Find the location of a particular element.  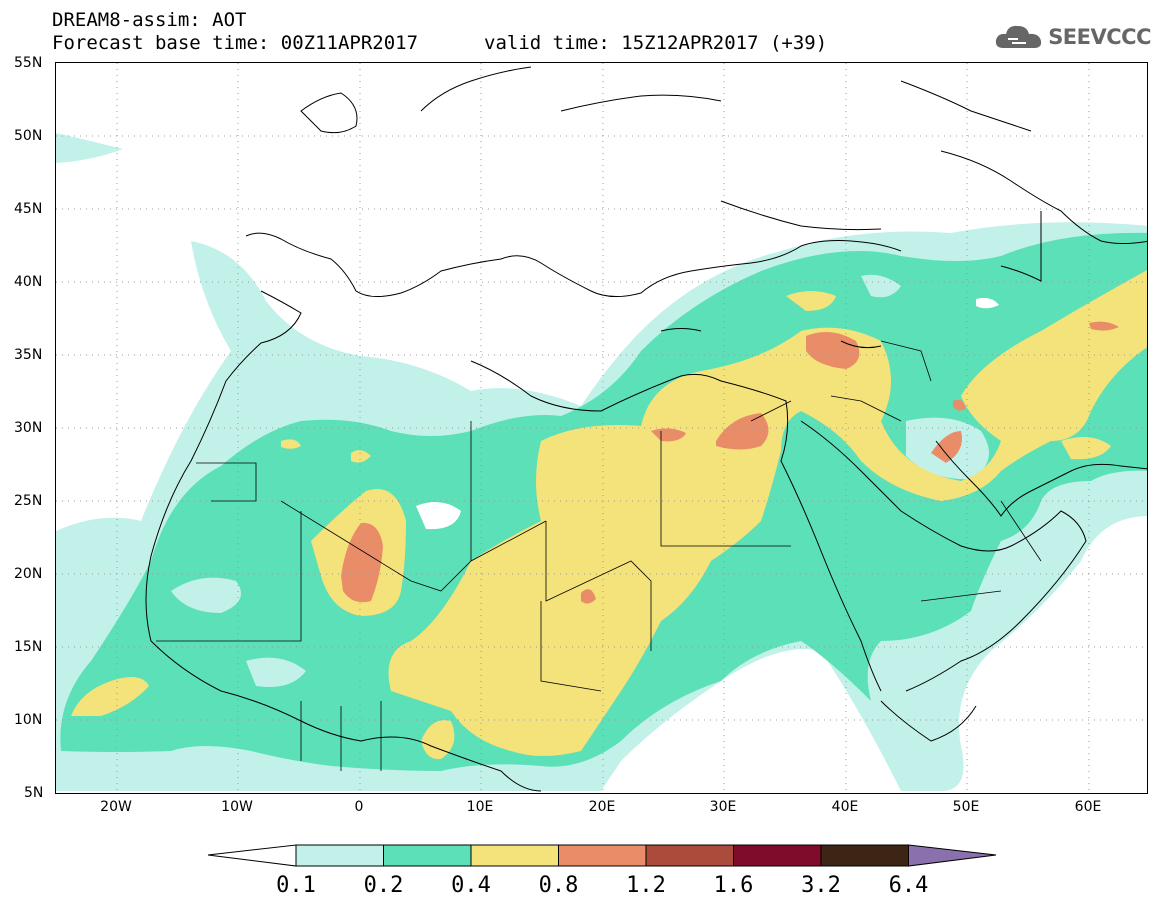

lon-label-30e: 30E is located at coordinates (723, 807).